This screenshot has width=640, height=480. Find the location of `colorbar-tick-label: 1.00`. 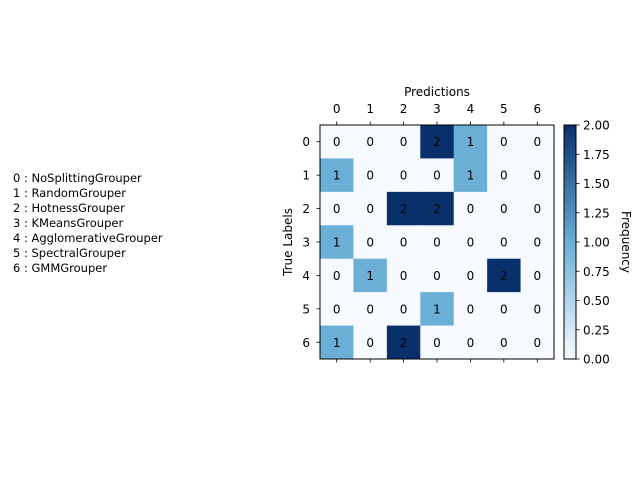

colorbar-tick-label: 1.00 is located at coordinates (596, 243).